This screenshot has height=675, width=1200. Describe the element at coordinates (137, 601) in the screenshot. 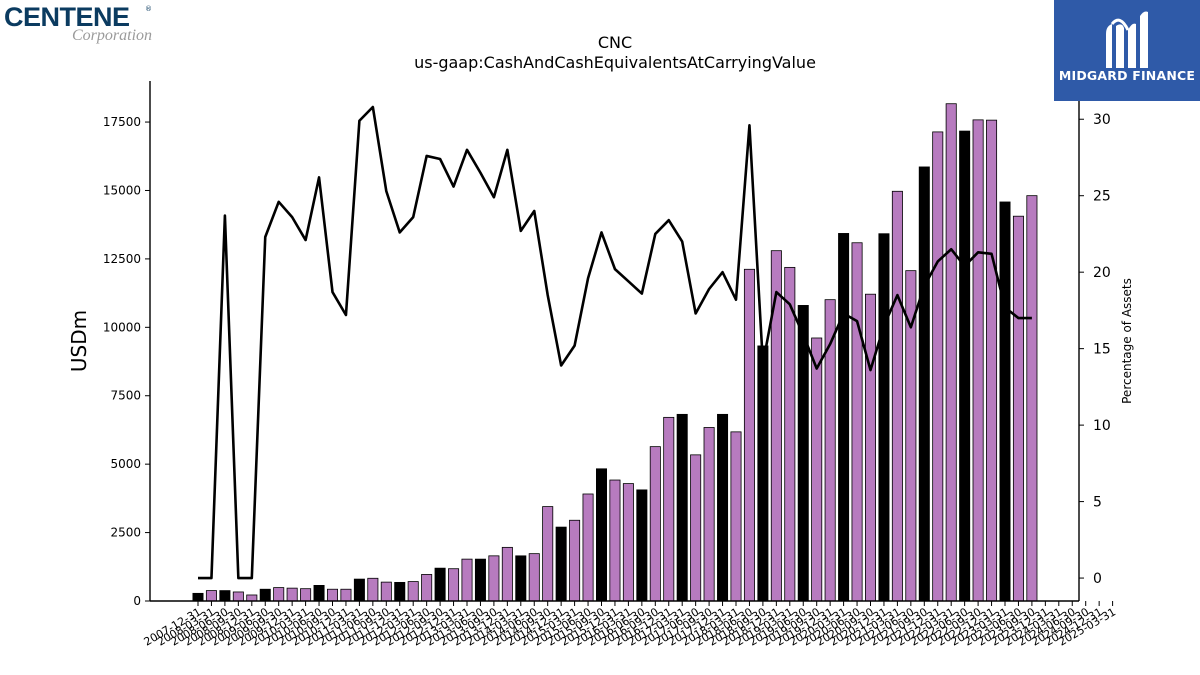

I see `y-tick-label: 0` at that location.